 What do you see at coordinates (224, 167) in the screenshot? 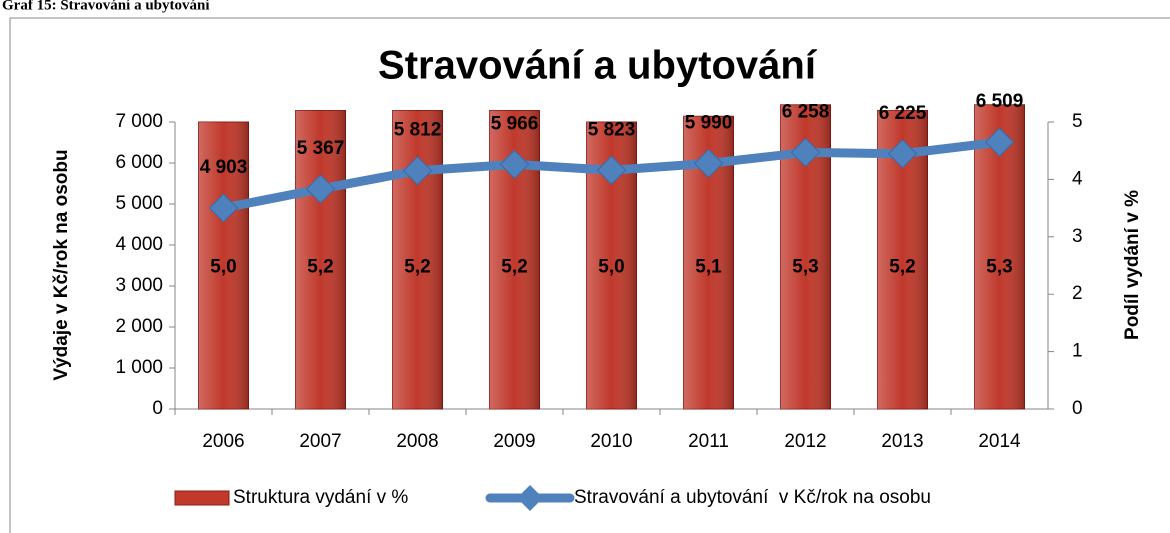
I see `line-value-label: 4 903` at bounding box center [224, 167].